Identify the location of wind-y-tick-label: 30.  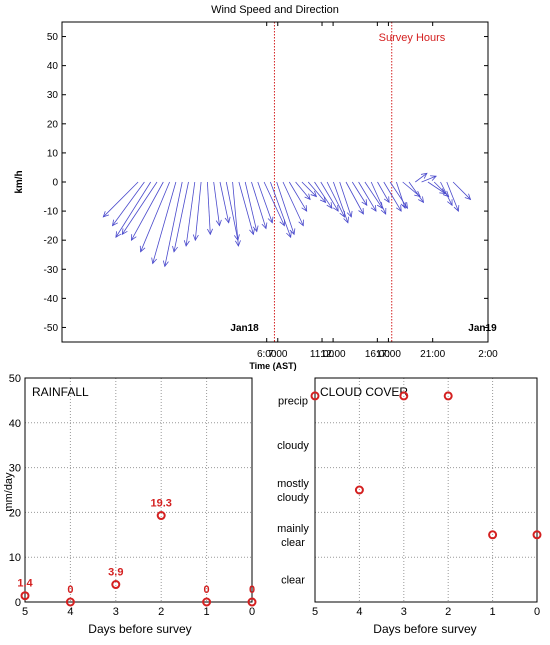
(53, 95).